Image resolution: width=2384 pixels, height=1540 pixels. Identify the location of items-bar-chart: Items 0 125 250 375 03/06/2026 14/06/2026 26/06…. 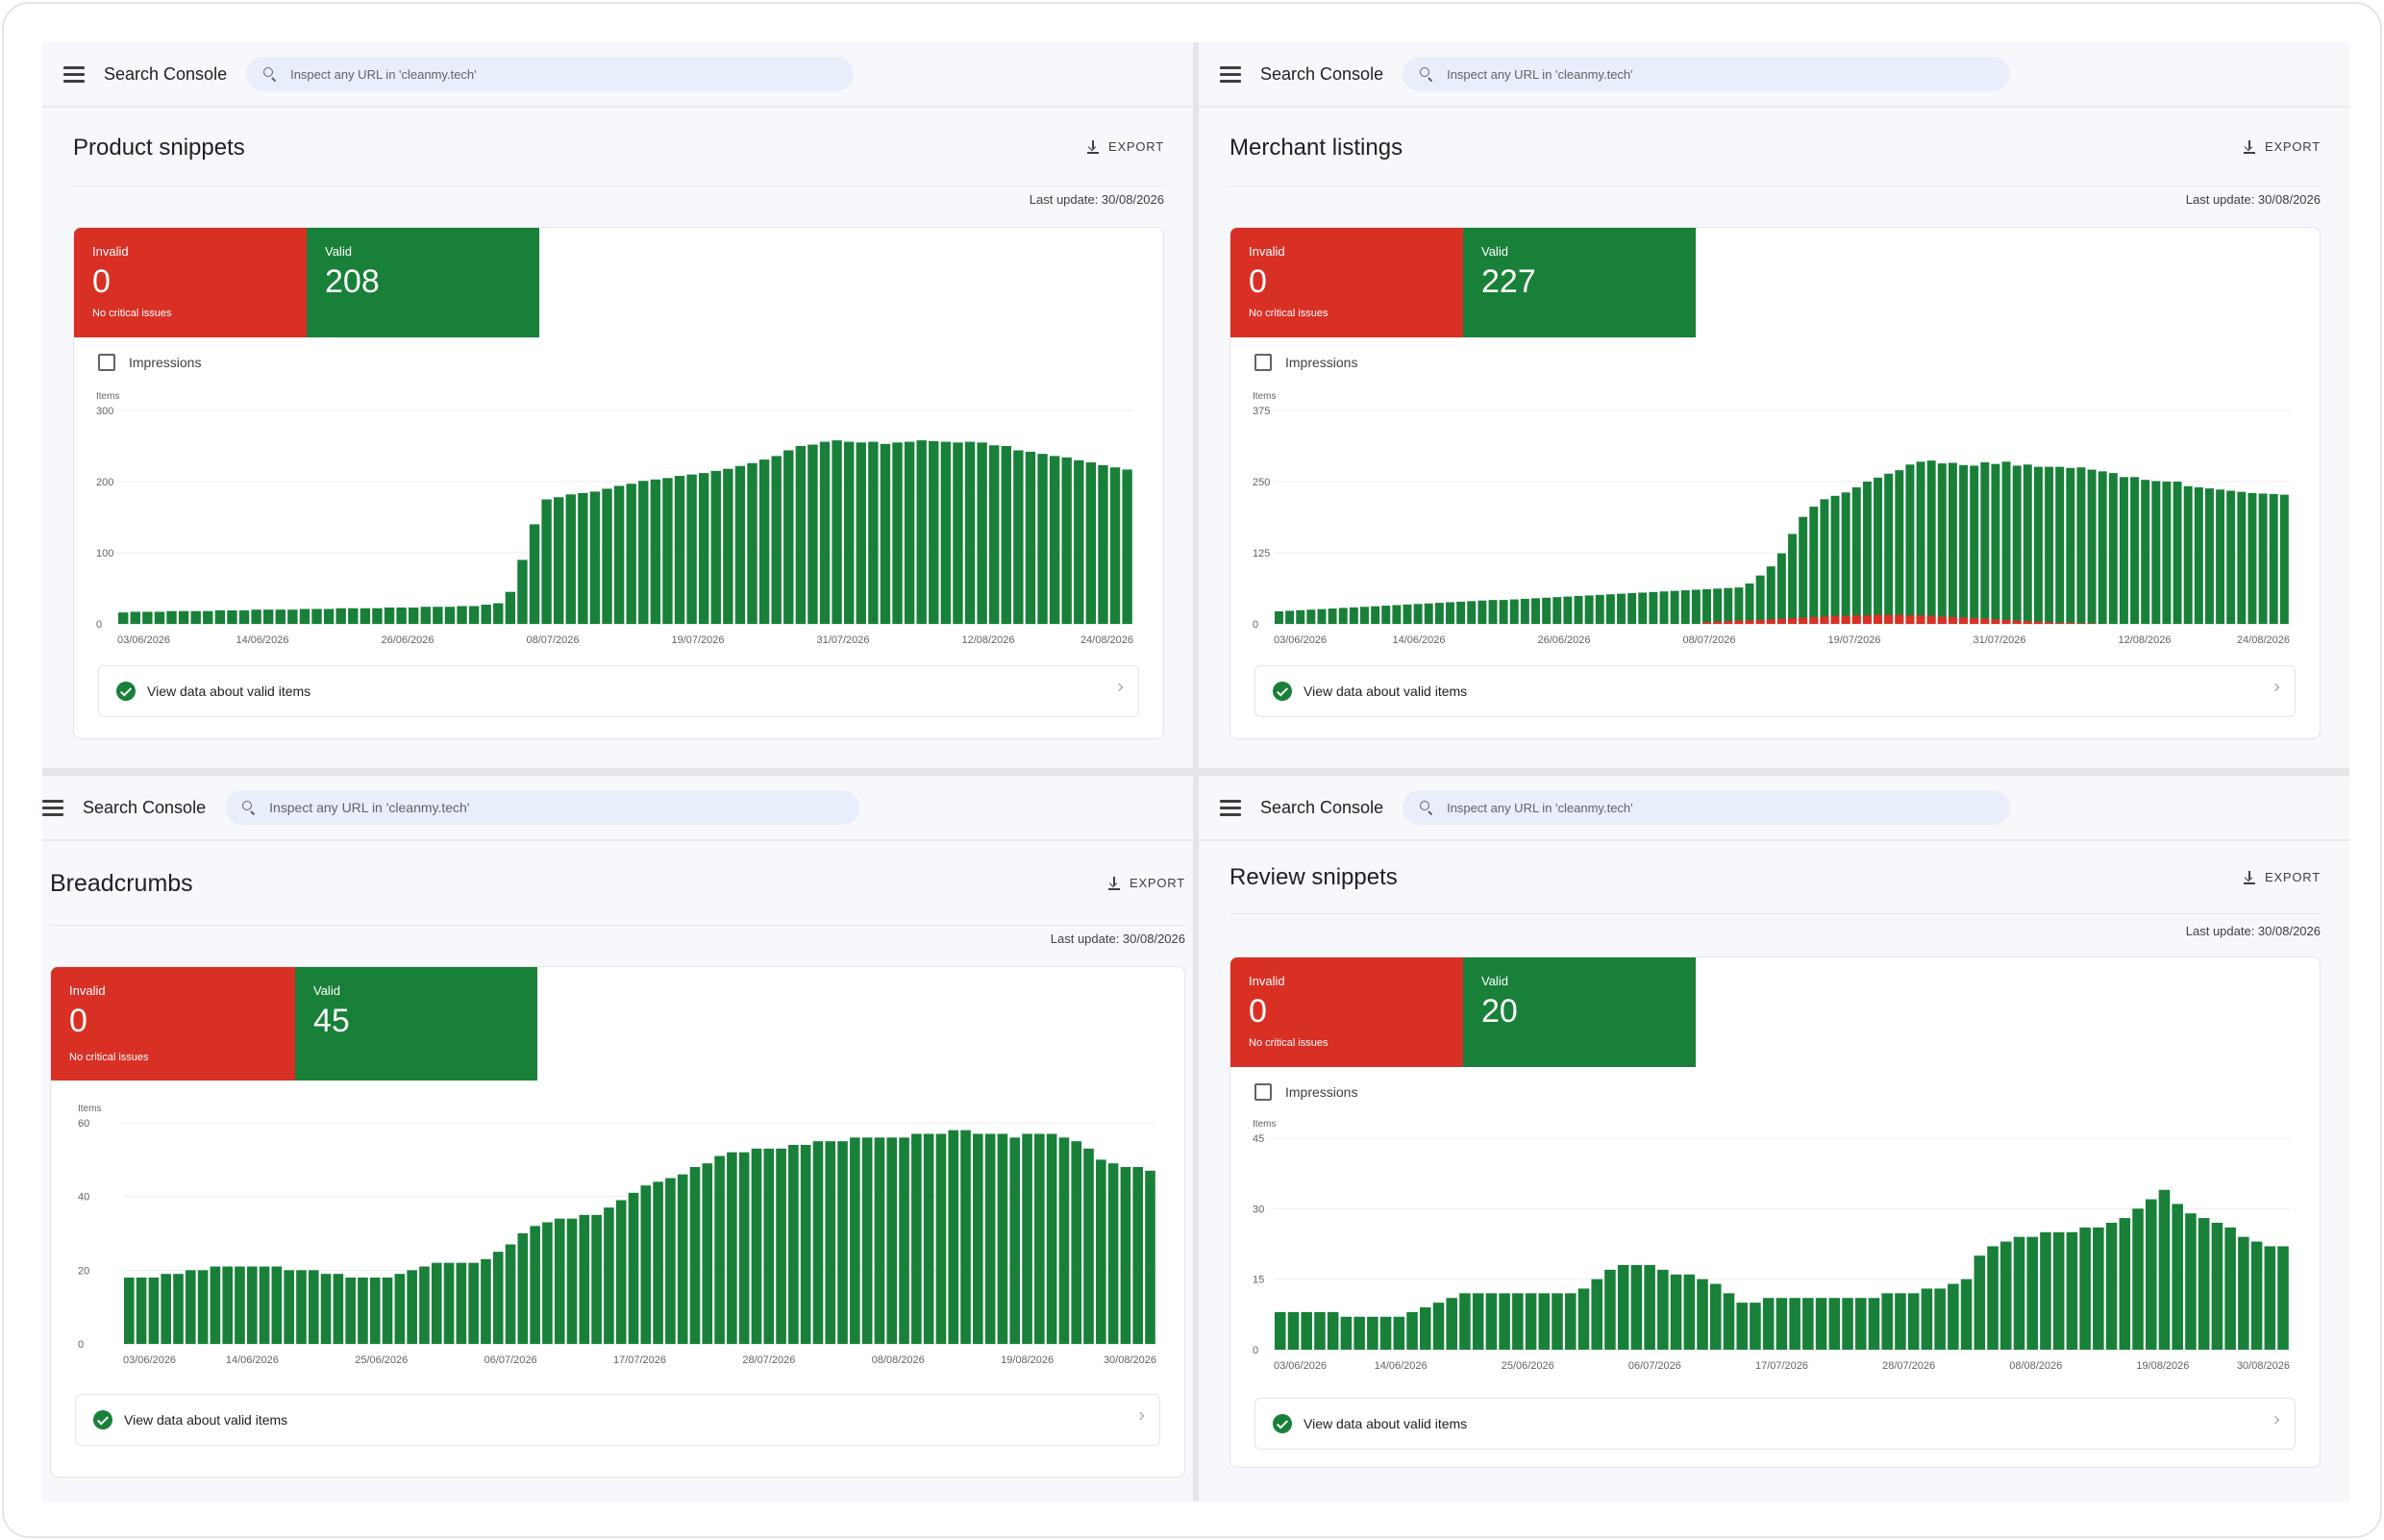
(1771, 518).